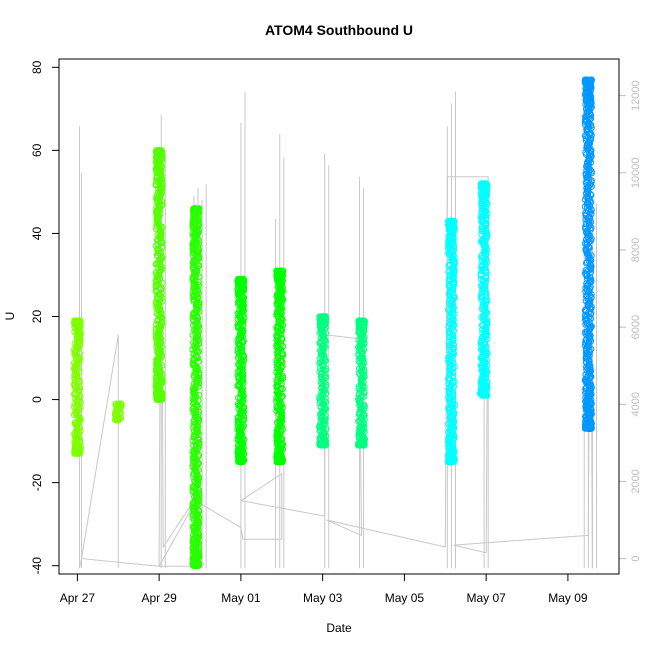 This screenshot has height=650, width=650. I want to click on y2-tick-label: 2000, so click(636, 481).